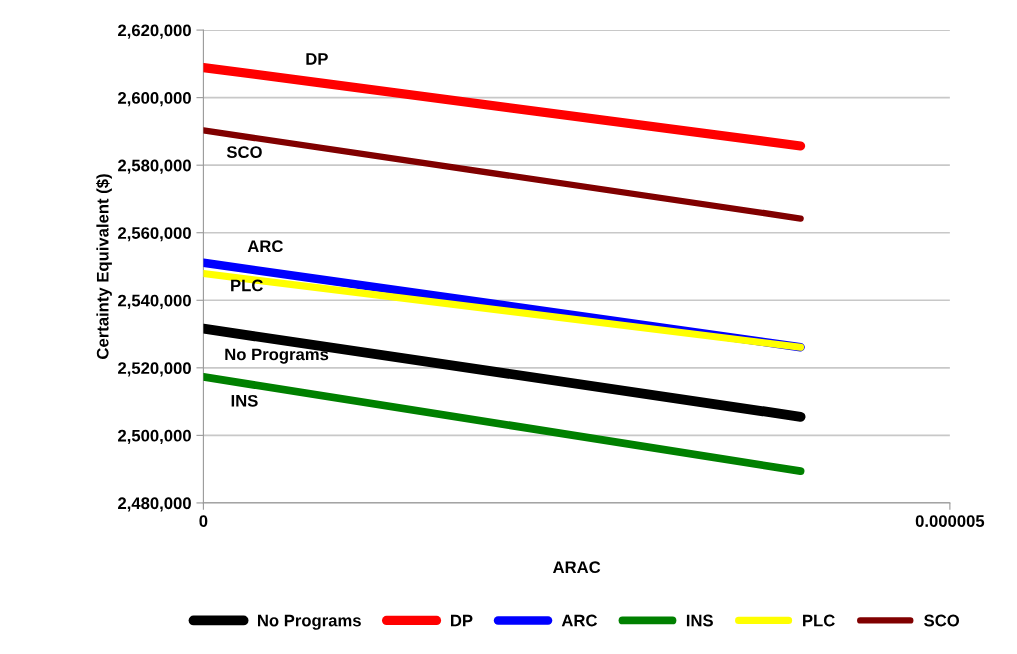 The image size is (1017, 654). What do you see at coordinates (154, 504) in the screenshot?
I see `y-tick-label: 2,480,000` at bounding box center [154, 504].